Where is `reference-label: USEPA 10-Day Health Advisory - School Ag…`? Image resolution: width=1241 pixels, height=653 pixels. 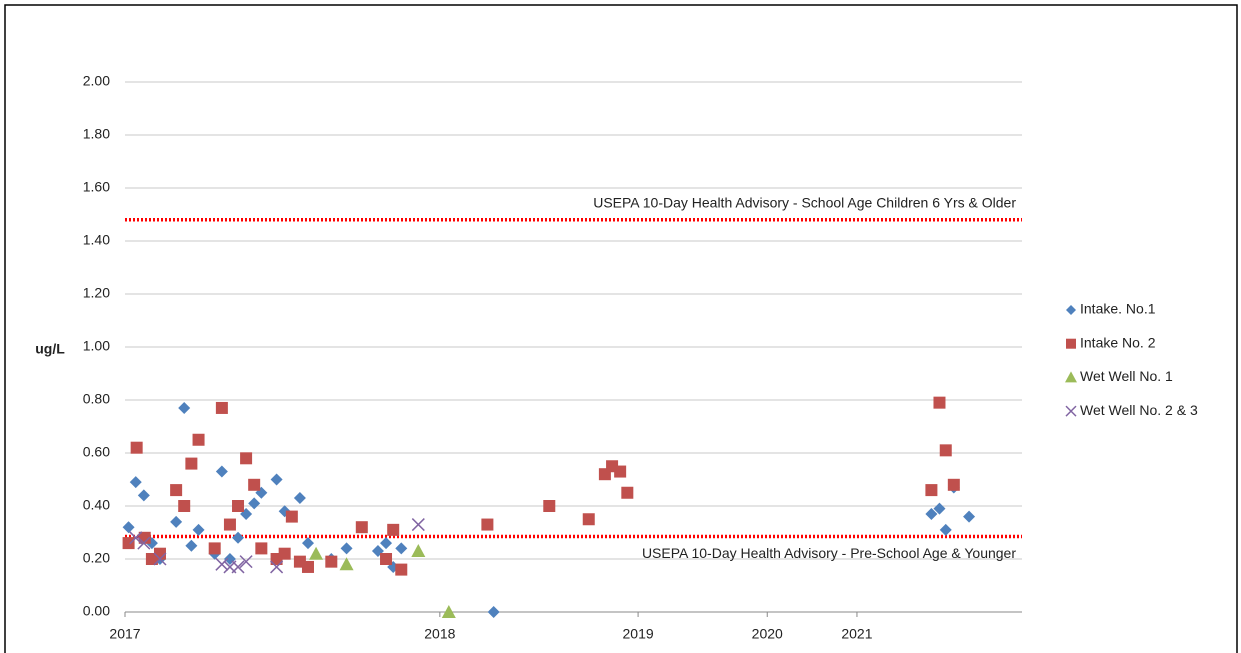
reference-label: USEPA 10-Day Health Advisory - School Ag… is located at coordinates (804, 203).